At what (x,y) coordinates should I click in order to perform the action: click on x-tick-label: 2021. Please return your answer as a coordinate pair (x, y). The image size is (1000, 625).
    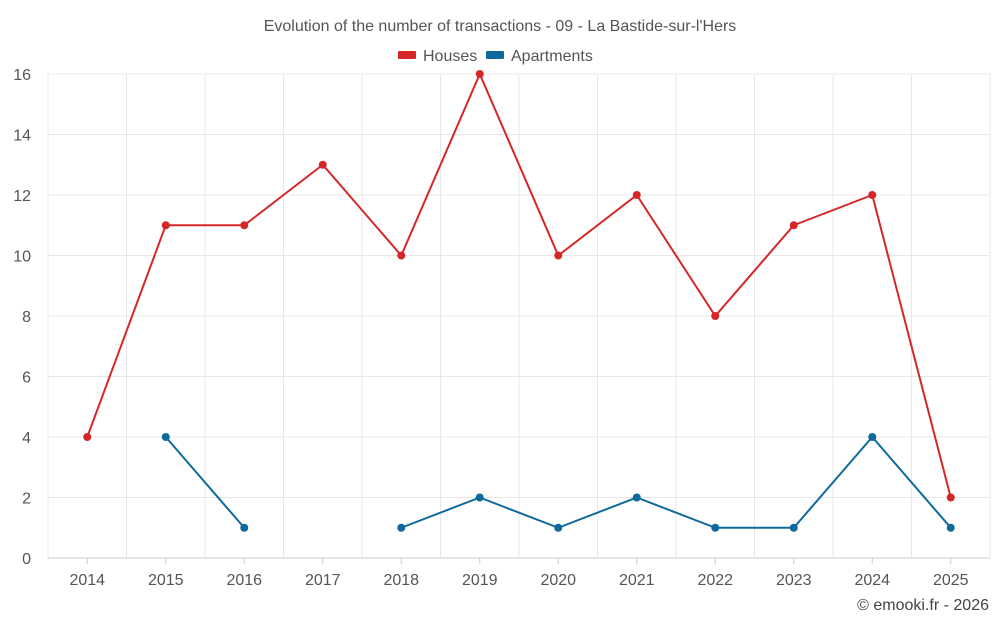
    Looking at the image, I should click on (637, 580).